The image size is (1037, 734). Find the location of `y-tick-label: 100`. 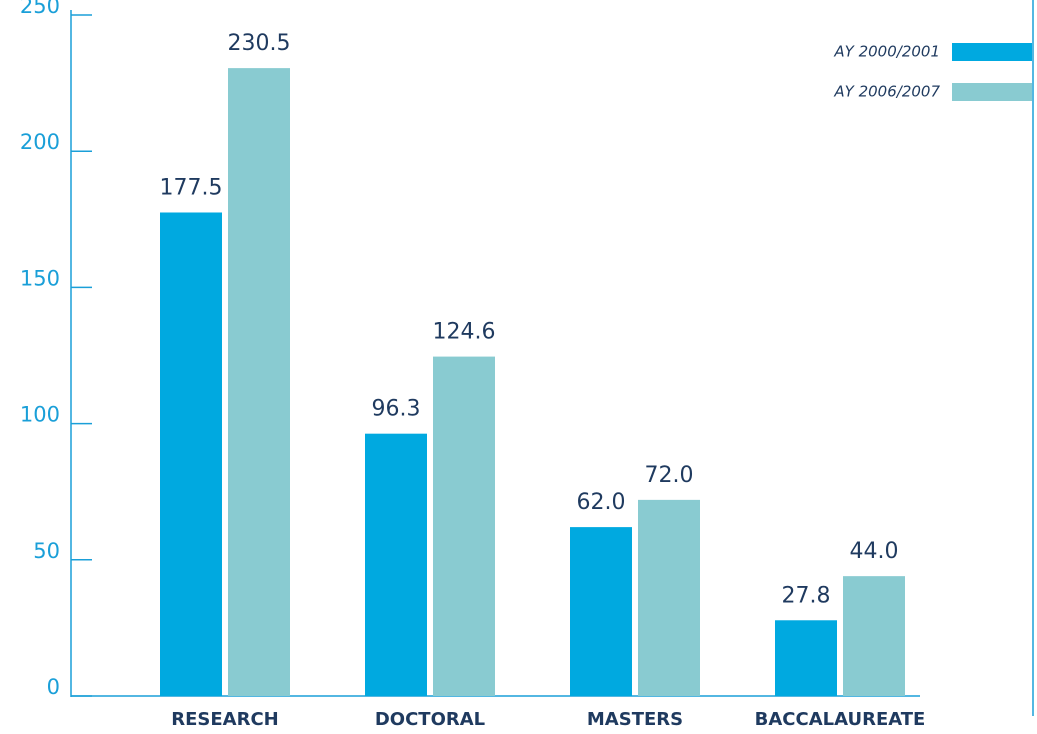

y-tick-label: 100 is located at coordinates (40, 415).